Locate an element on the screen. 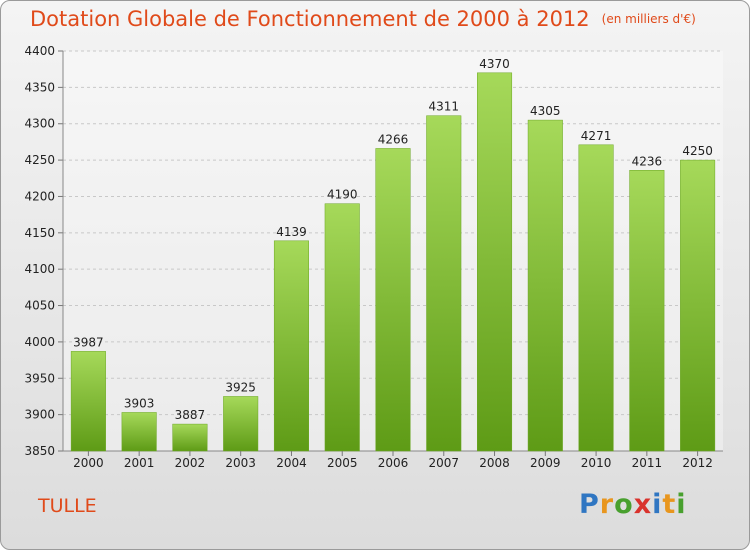 This screenshot has width=750, height=550. x-tick-label-2004: 2004 is located at coordinates (291, 463).